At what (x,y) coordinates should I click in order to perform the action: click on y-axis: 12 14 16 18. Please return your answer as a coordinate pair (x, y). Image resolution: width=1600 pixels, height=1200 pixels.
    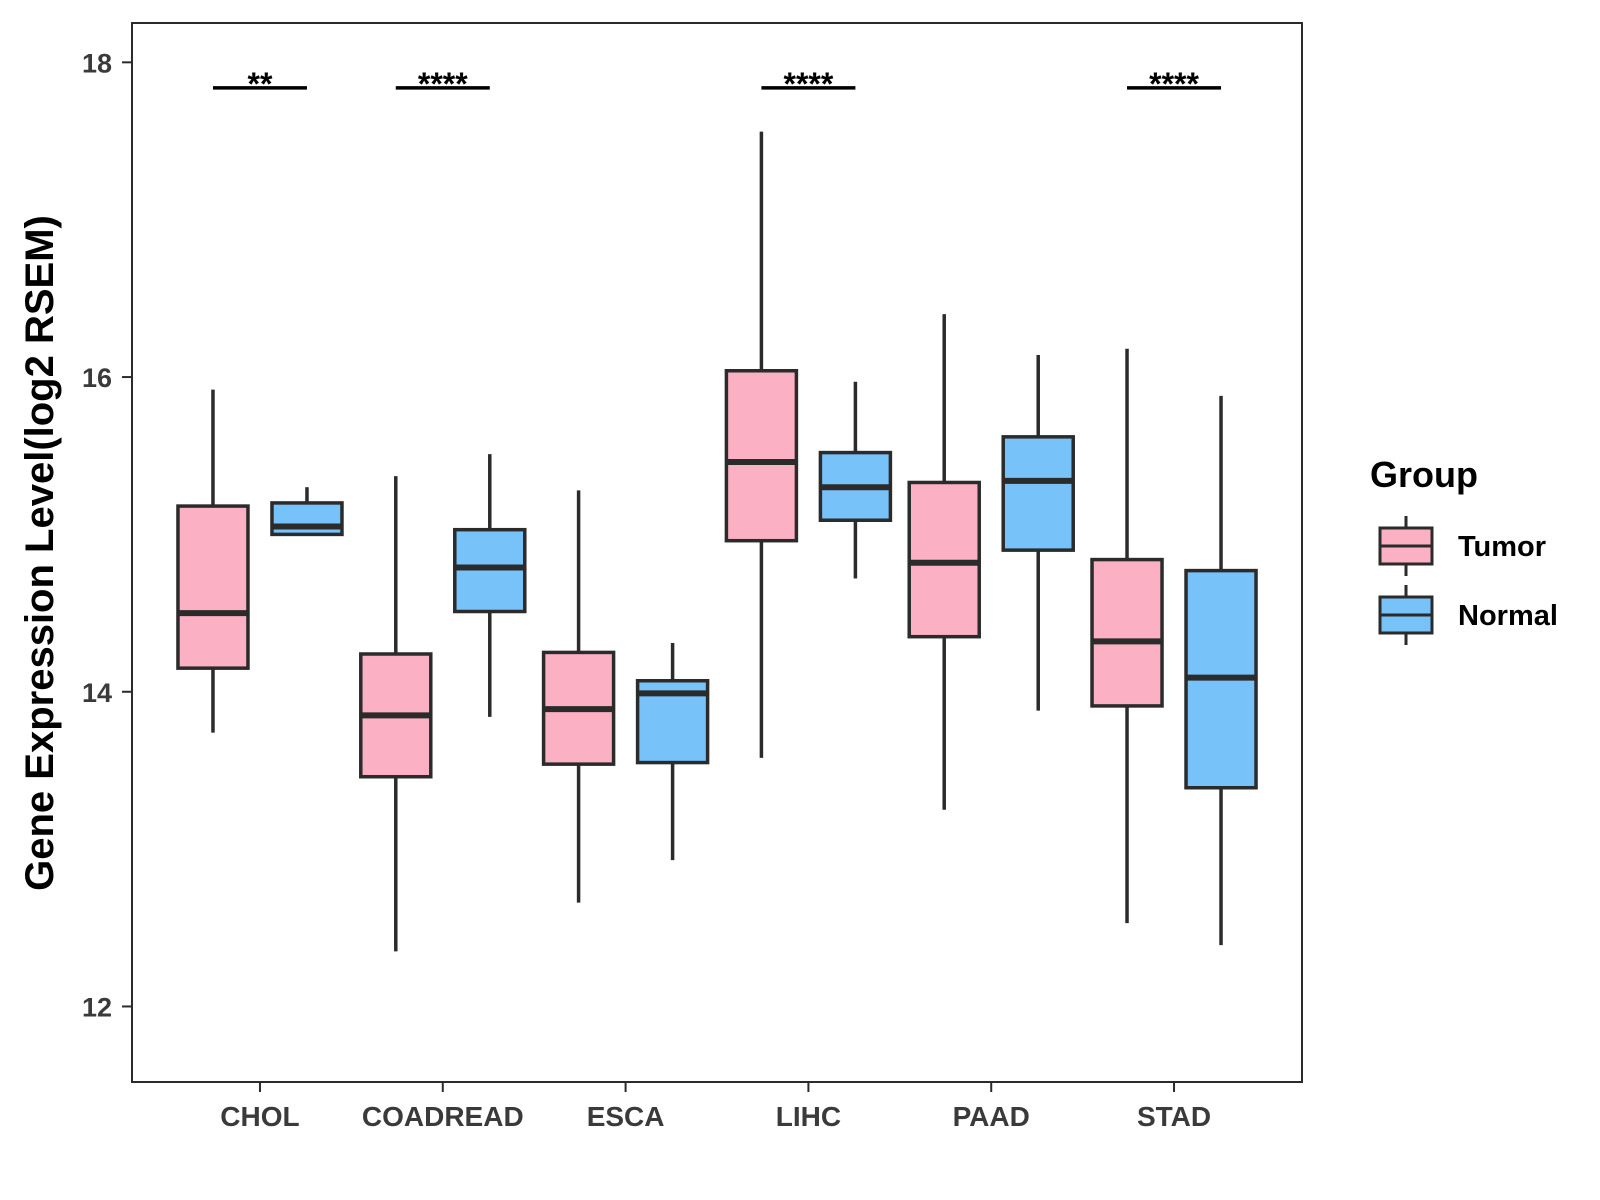
    Looking at the image, I should click on (107, 535).